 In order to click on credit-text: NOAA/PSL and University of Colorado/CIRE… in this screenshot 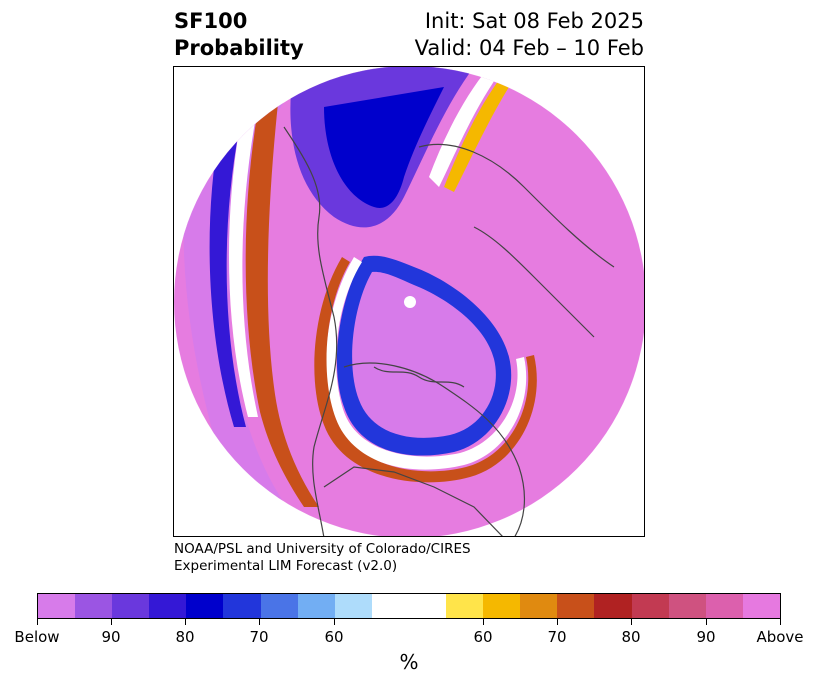, I will do `click(322, 558)`.